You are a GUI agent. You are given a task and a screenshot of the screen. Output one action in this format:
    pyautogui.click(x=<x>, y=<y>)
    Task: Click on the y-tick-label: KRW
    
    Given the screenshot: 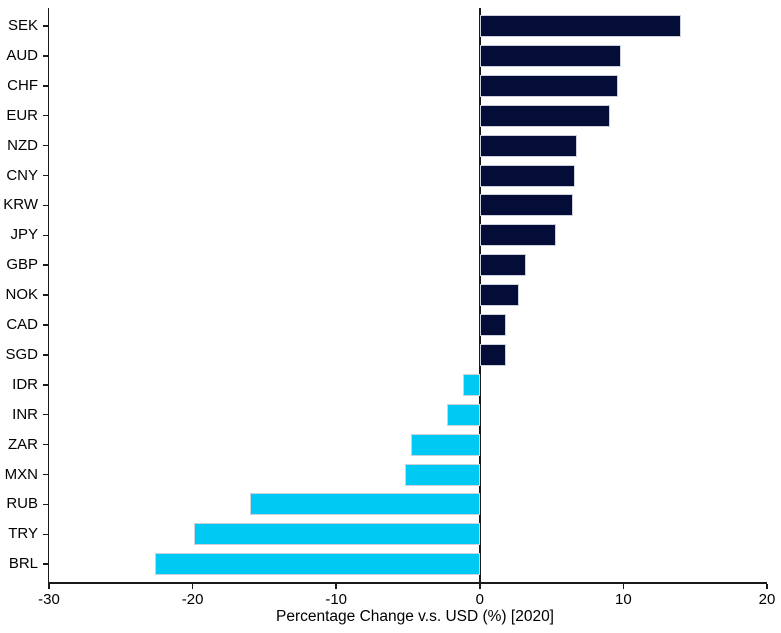 What is the action you would take?
    pyautogui.click(x=20, y=205)
    